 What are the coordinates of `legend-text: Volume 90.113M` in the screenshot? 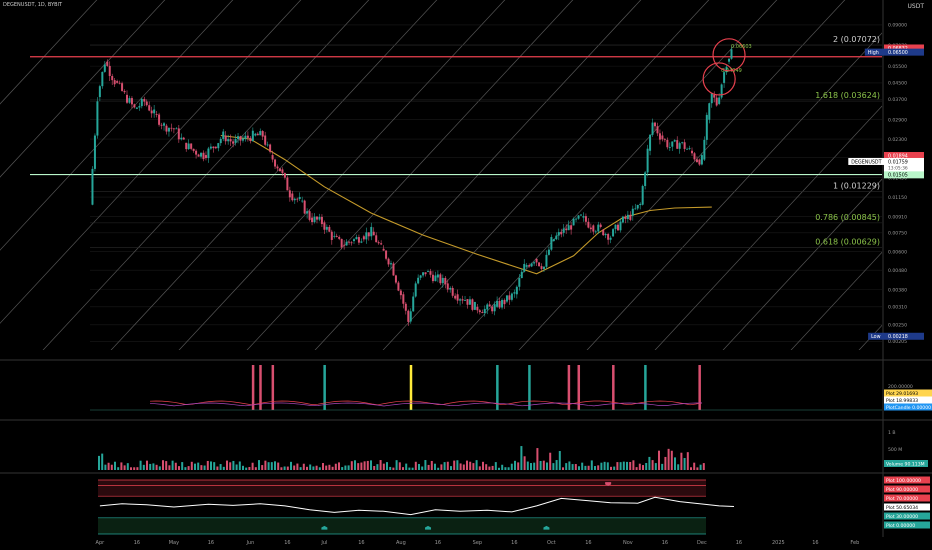 It's located at (905, 464).